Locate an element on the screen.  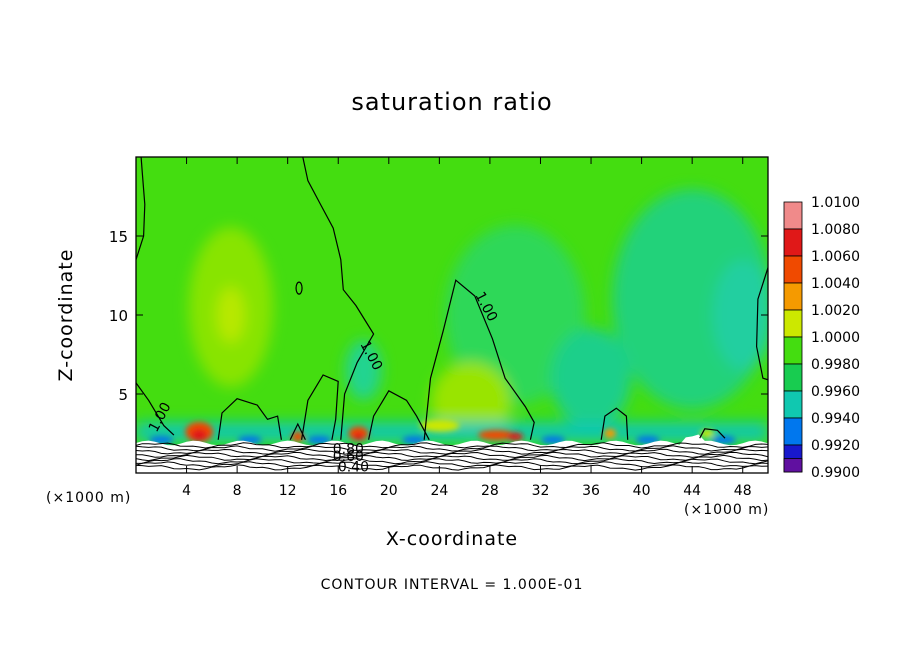
colorbar-label: 1.0080 is located at coordinates (835, 230).